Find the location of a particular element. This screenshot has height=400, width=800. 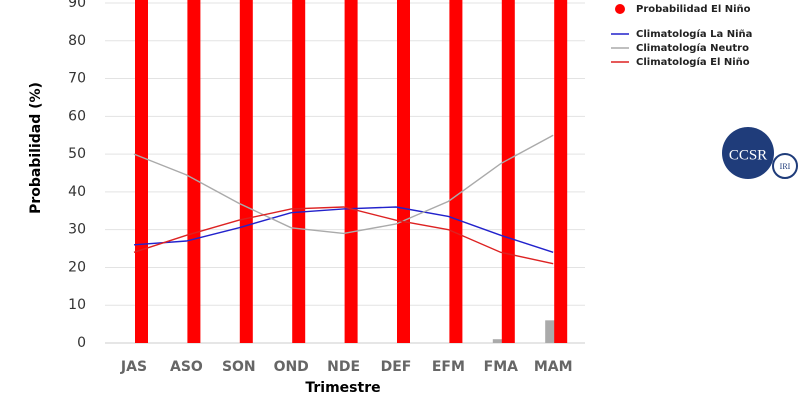

x-tick-label: ASO is located at coordinates (186, 367).